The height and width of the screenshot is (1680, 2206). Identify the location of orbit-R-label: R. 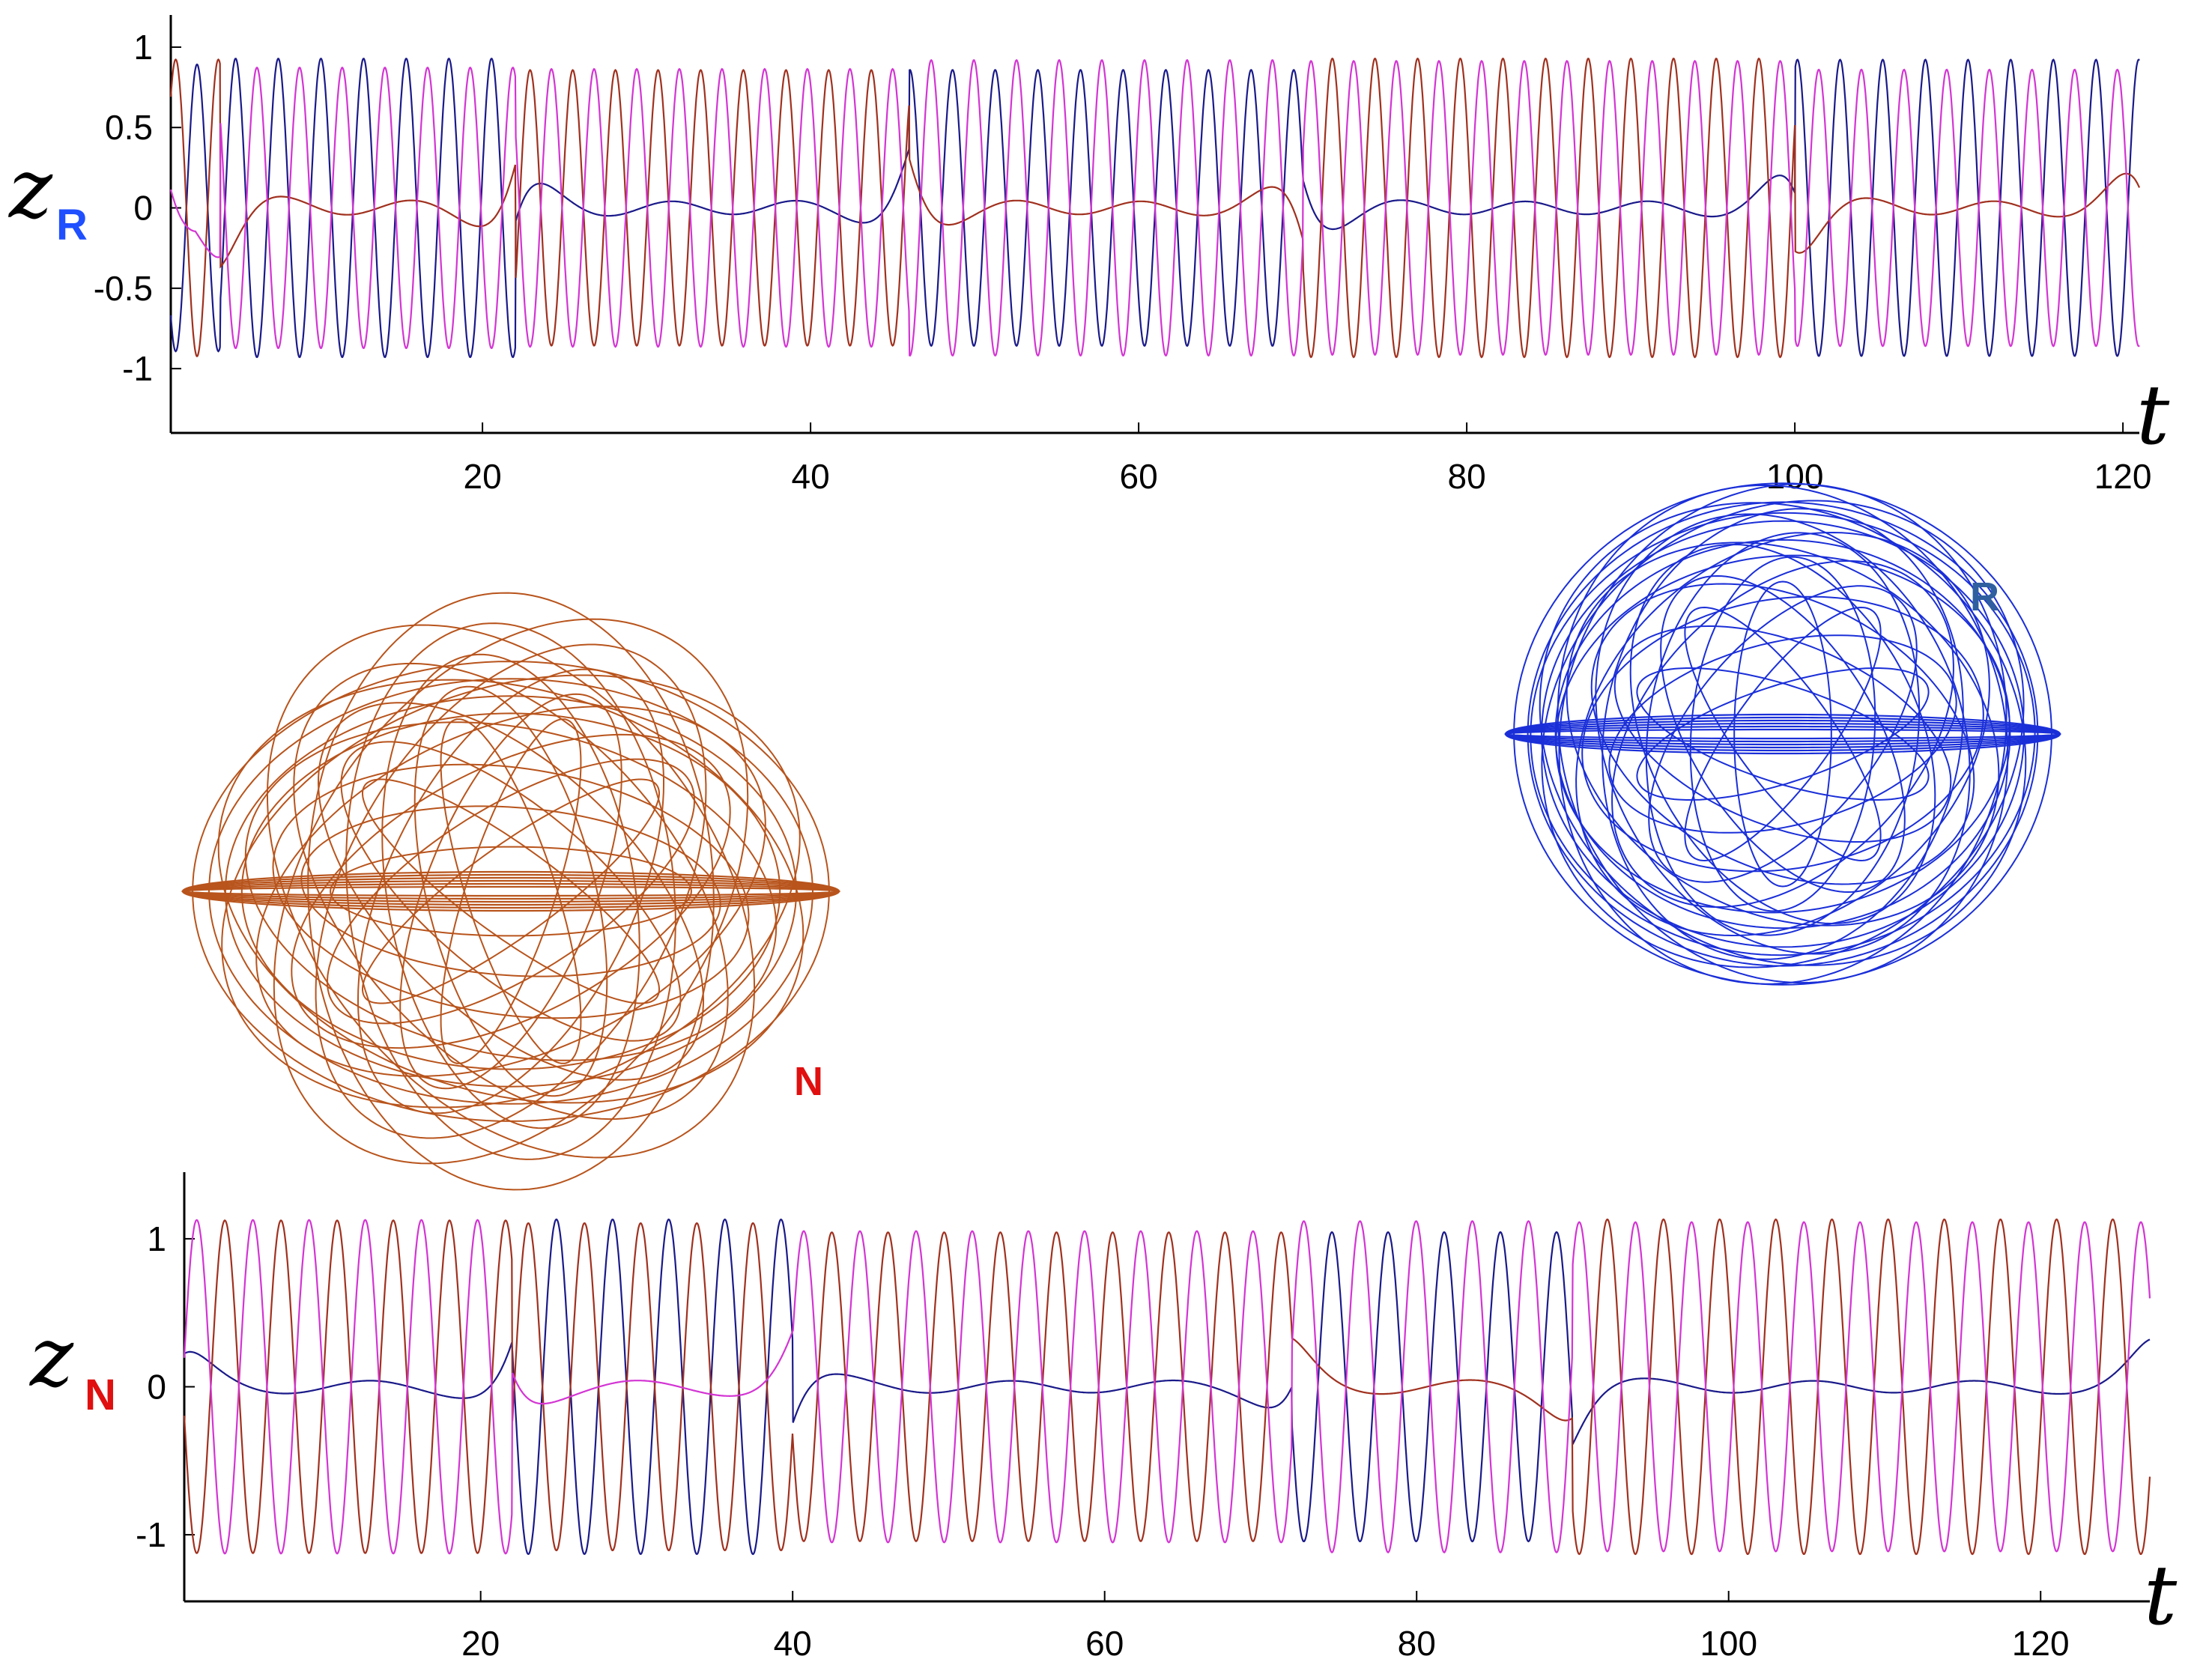
(1985, 596).